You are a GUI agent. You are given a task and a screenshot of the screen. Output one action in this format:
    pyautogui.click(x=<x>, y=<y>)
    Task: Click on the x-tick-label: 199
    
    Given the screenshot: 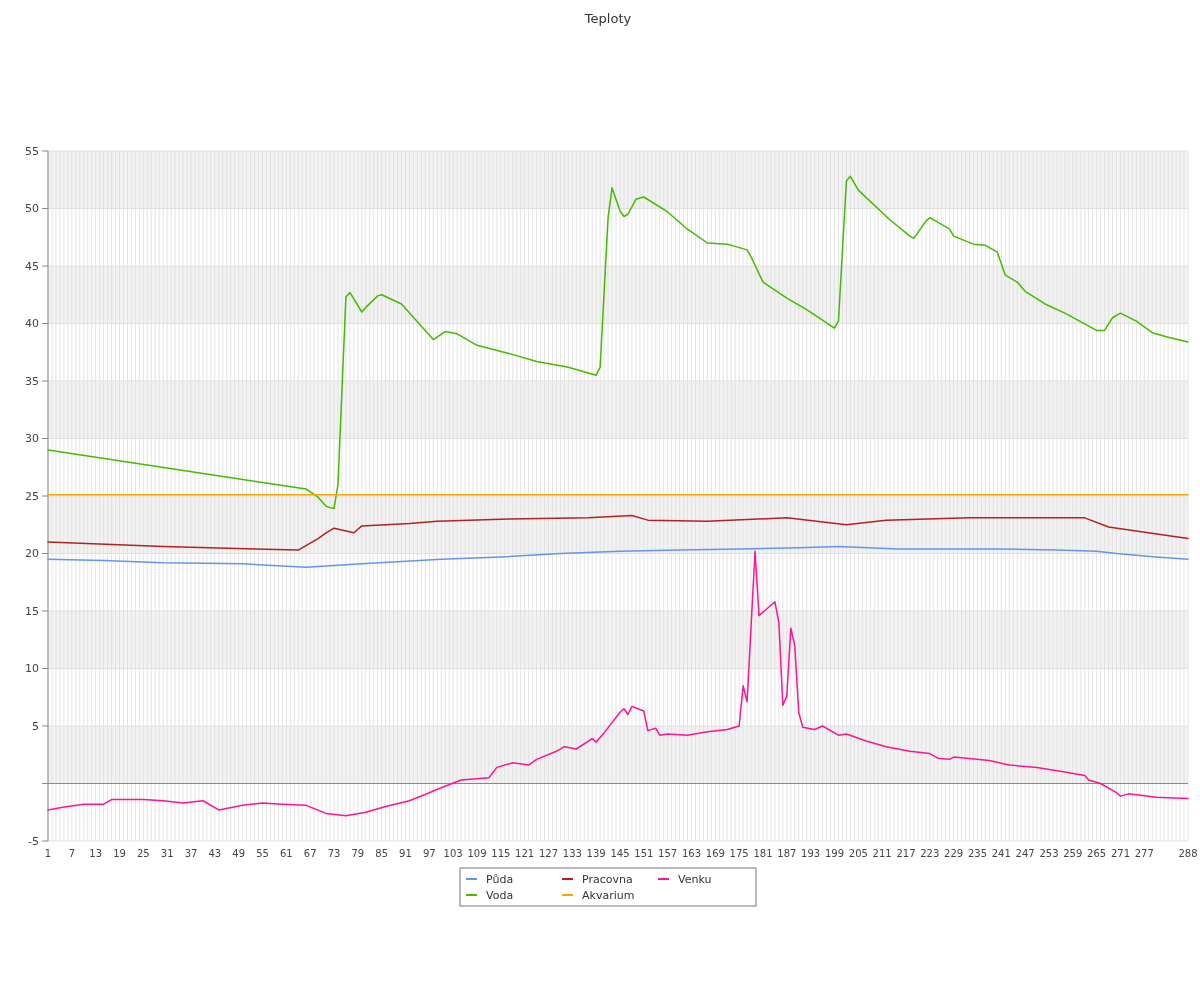 What is the action you would take?
    pyautogui.click(x=834, y=853)
    